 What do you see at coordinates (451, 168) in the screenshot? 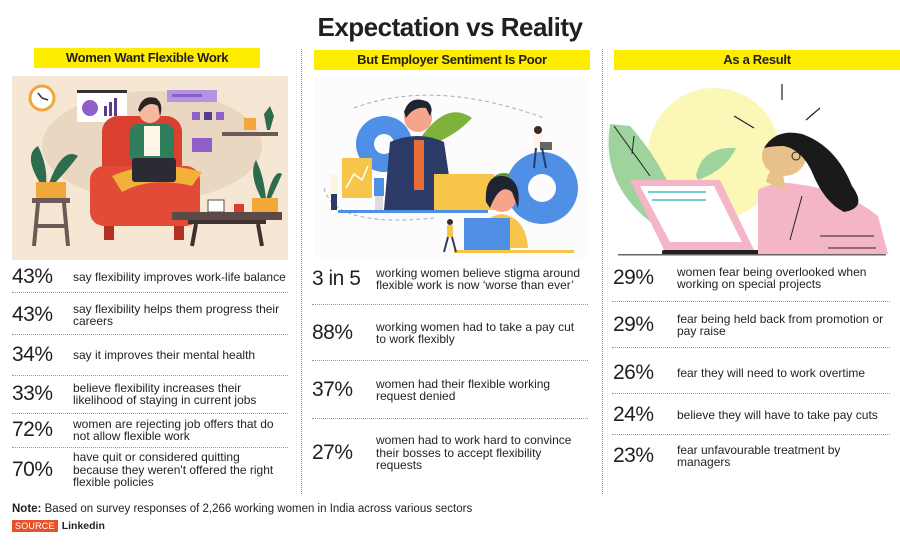
I see `illustration-office-team` at bounding box center [451, 168].